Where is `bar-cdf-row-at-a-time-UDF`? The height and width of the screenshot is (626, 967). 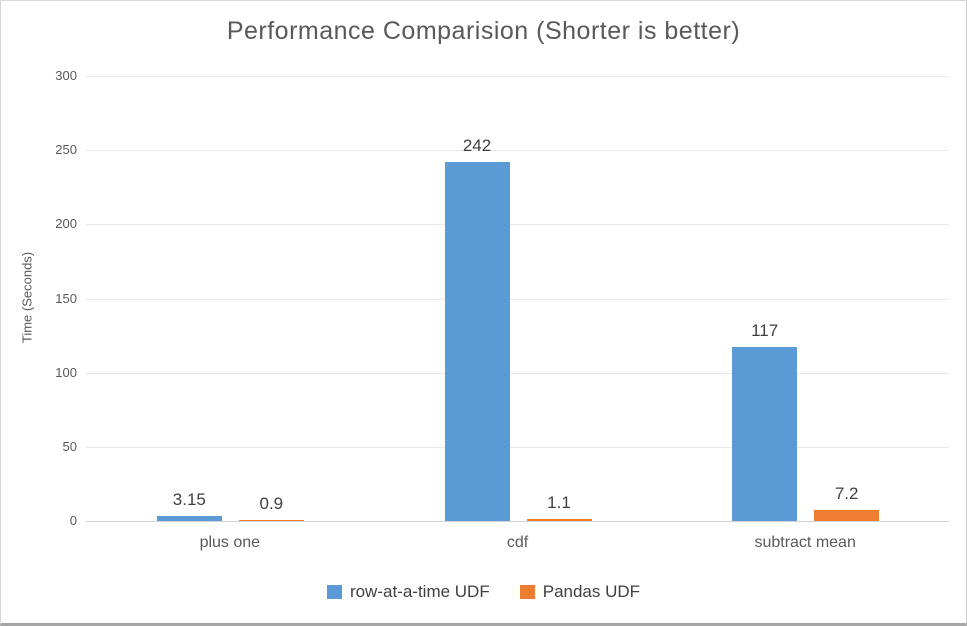
bar-cdf-row-at-a-time-UDF is located at coordinates (477, 341).